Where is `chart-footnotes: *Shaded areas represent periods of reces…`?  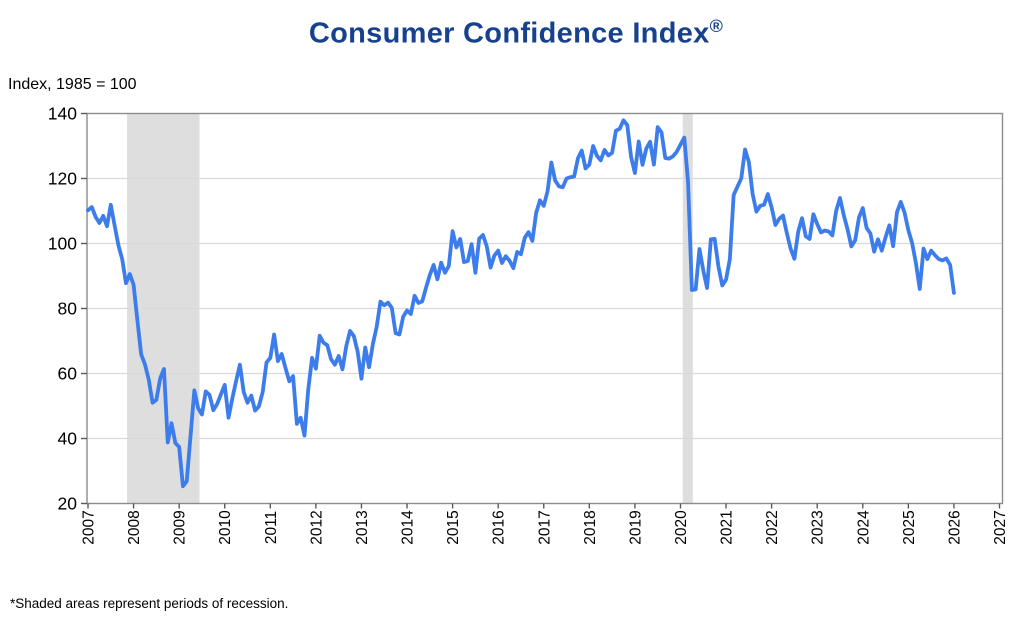 chart-footnotes: *Shaded areas represent periods of reces… is located at coordinates (161, 593).